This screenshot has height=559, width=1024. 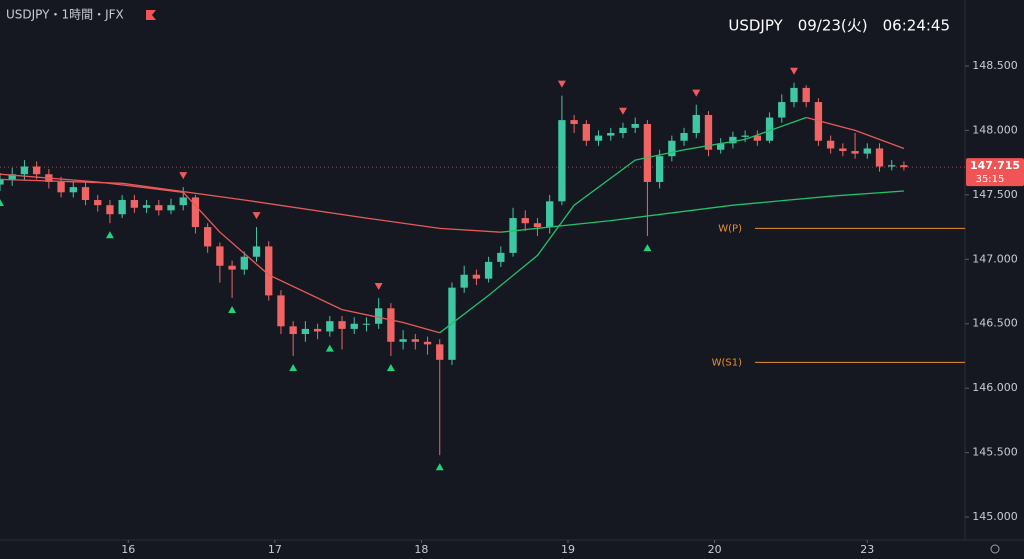 What do you see at coordinates (995, 129) in the screenshot?
I see `y-tick-label: 148.000` at bounding box center [995, 129].